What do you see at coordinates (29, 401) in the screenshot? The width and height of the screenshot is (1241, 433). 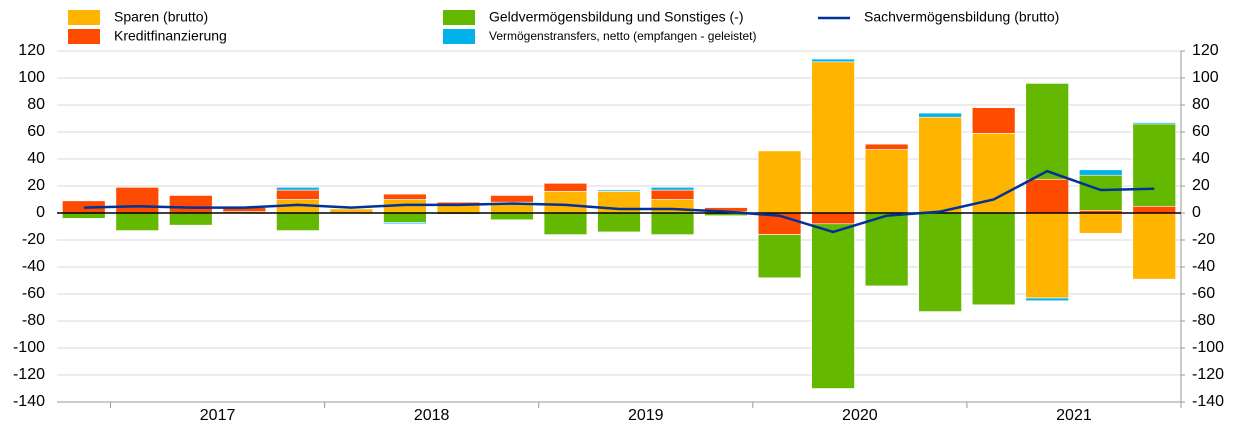 I see `y-tick-label: -140` at bounding box center [29, 401].